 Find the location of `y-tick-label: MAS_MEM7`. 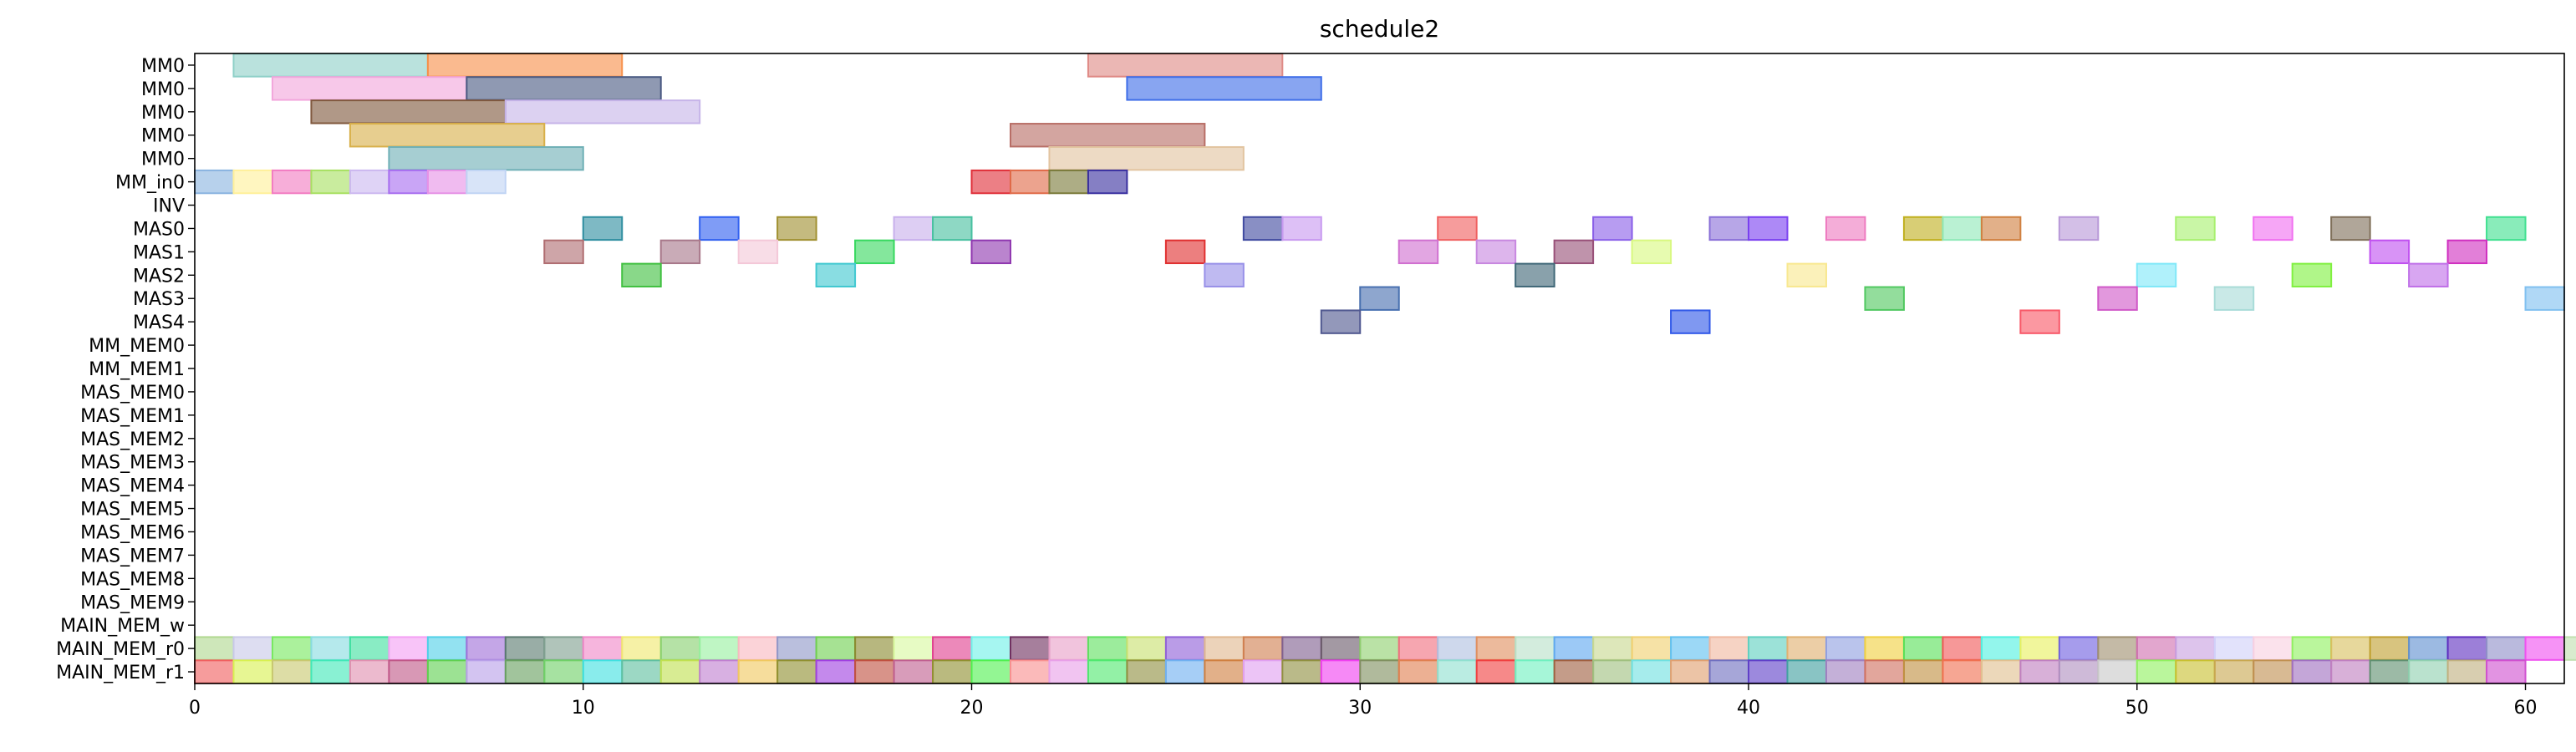

y-tick-label: MAS_MEM7 is located at coordinates (132, 556).